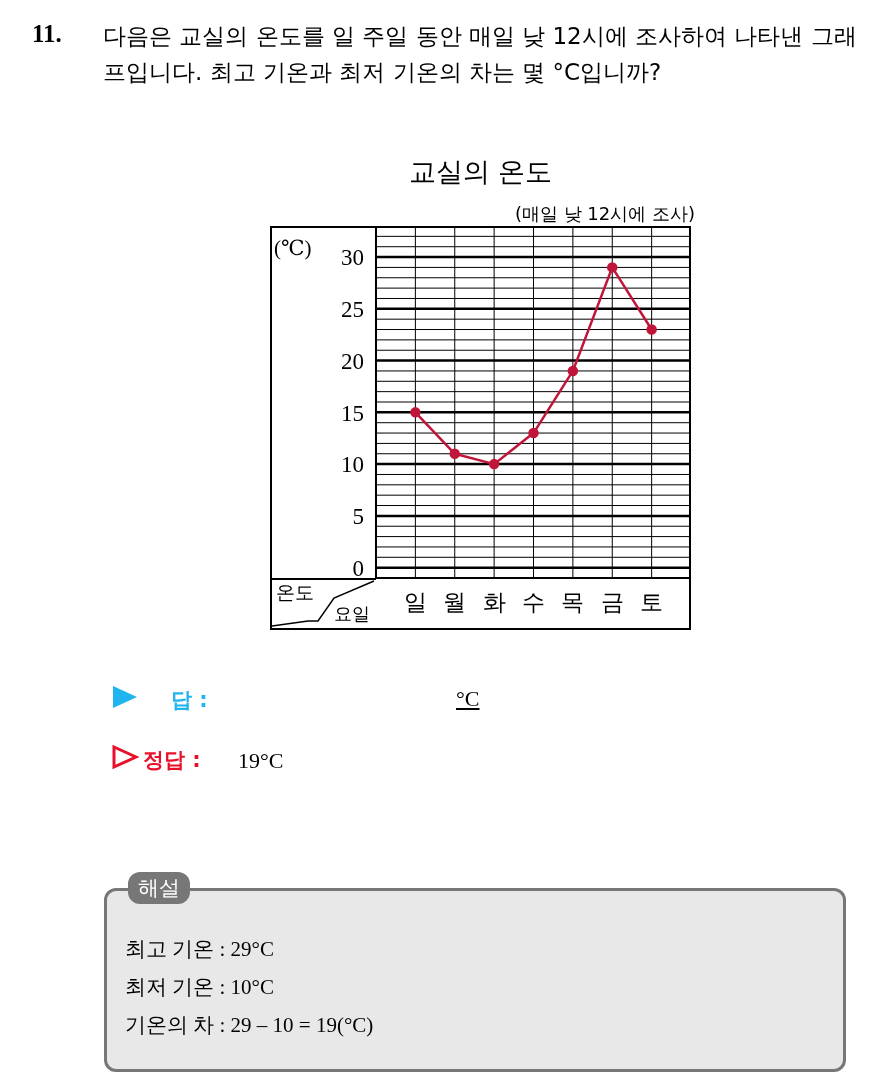  Describe the element at coordinates (352, 465) in the screenshot. I see `y-tick-label: 10` at that location.